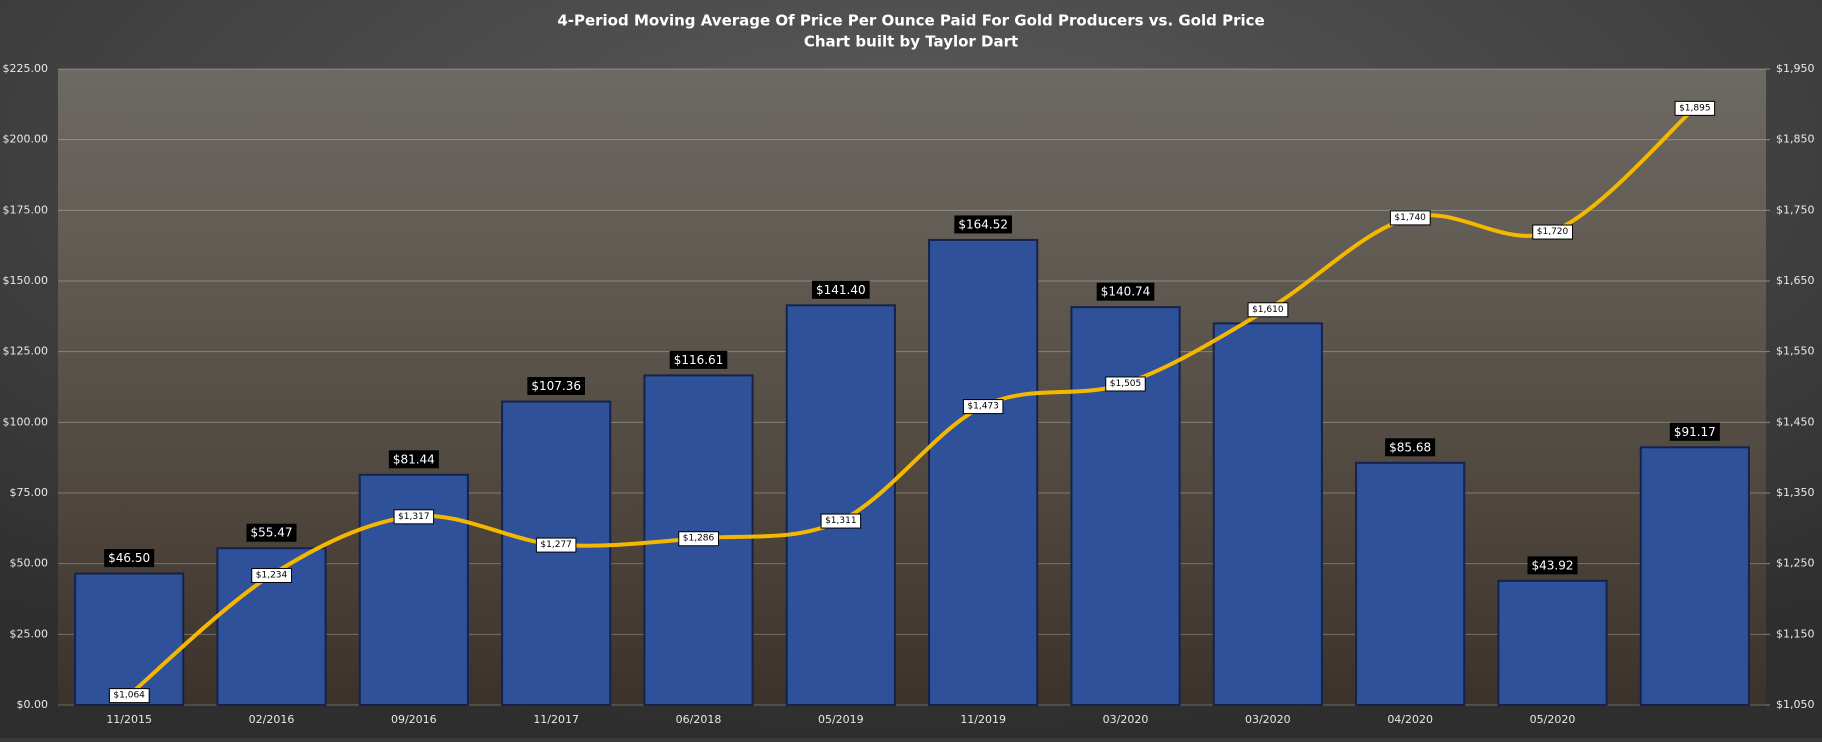  What do you see at coordinates (1795, 68) in the screenshot?
I see `y2-tick-label: $1,950` at bounding box center [1795, 68].